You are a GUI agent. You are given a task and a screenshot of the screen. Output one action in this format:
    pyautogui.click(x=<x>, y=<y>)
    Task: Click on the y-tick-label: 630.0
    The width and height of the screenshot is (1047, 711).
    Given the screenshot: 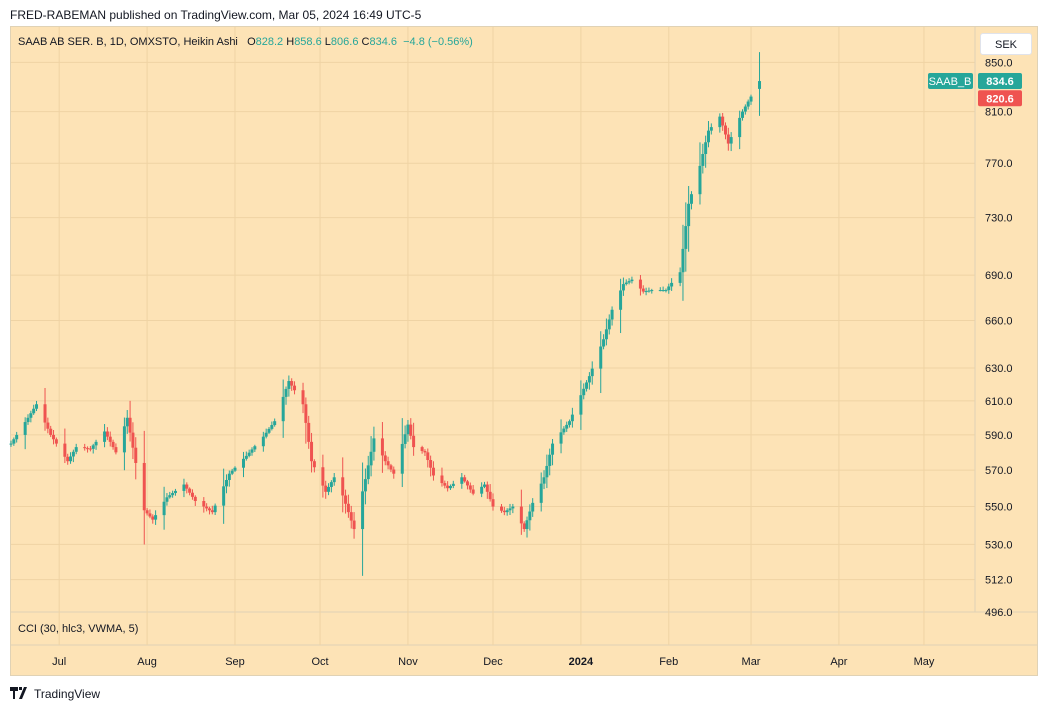 What is the action you would take?
    pyautogui.click(x=999, y=369)
    